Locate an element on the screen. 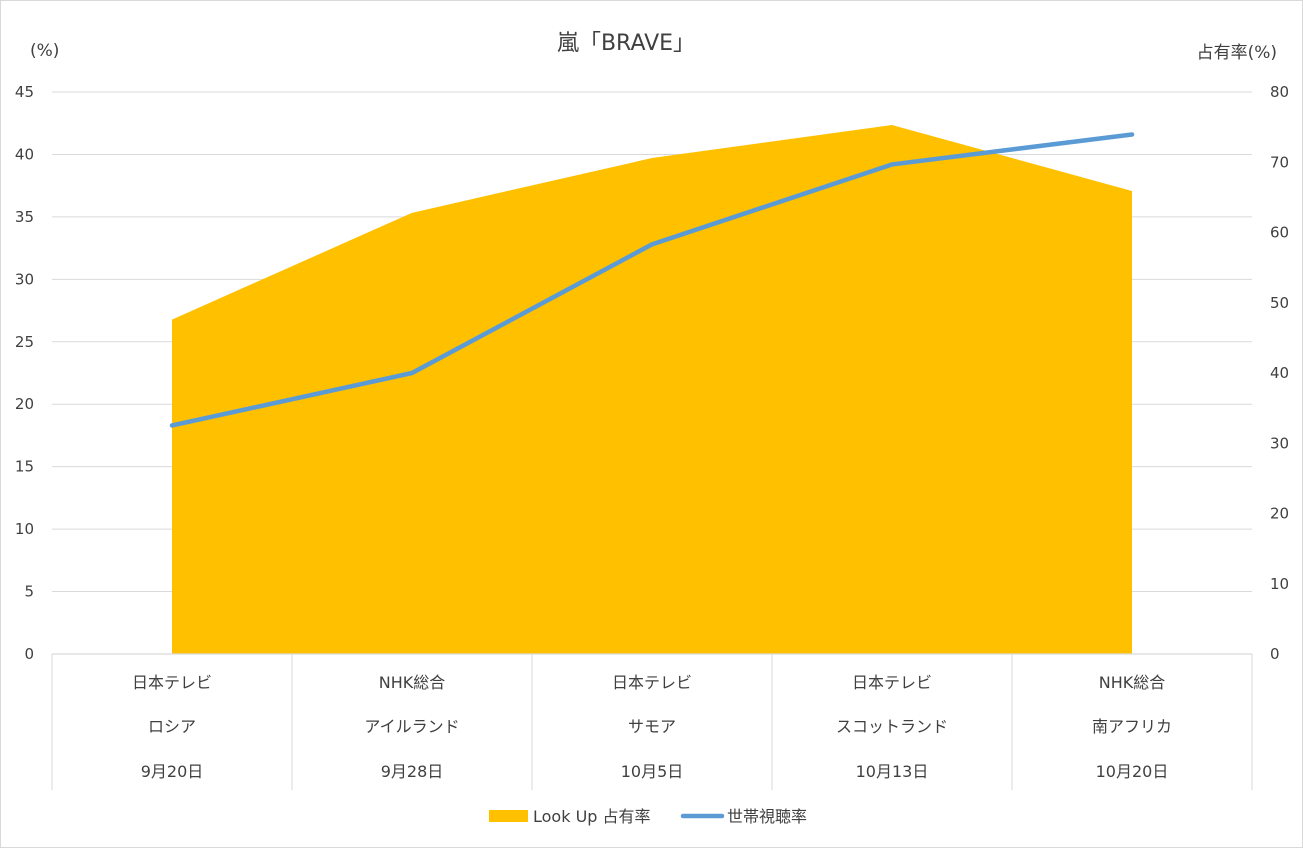  right-tick-label: 40 is located at coordinates (1279, 373).